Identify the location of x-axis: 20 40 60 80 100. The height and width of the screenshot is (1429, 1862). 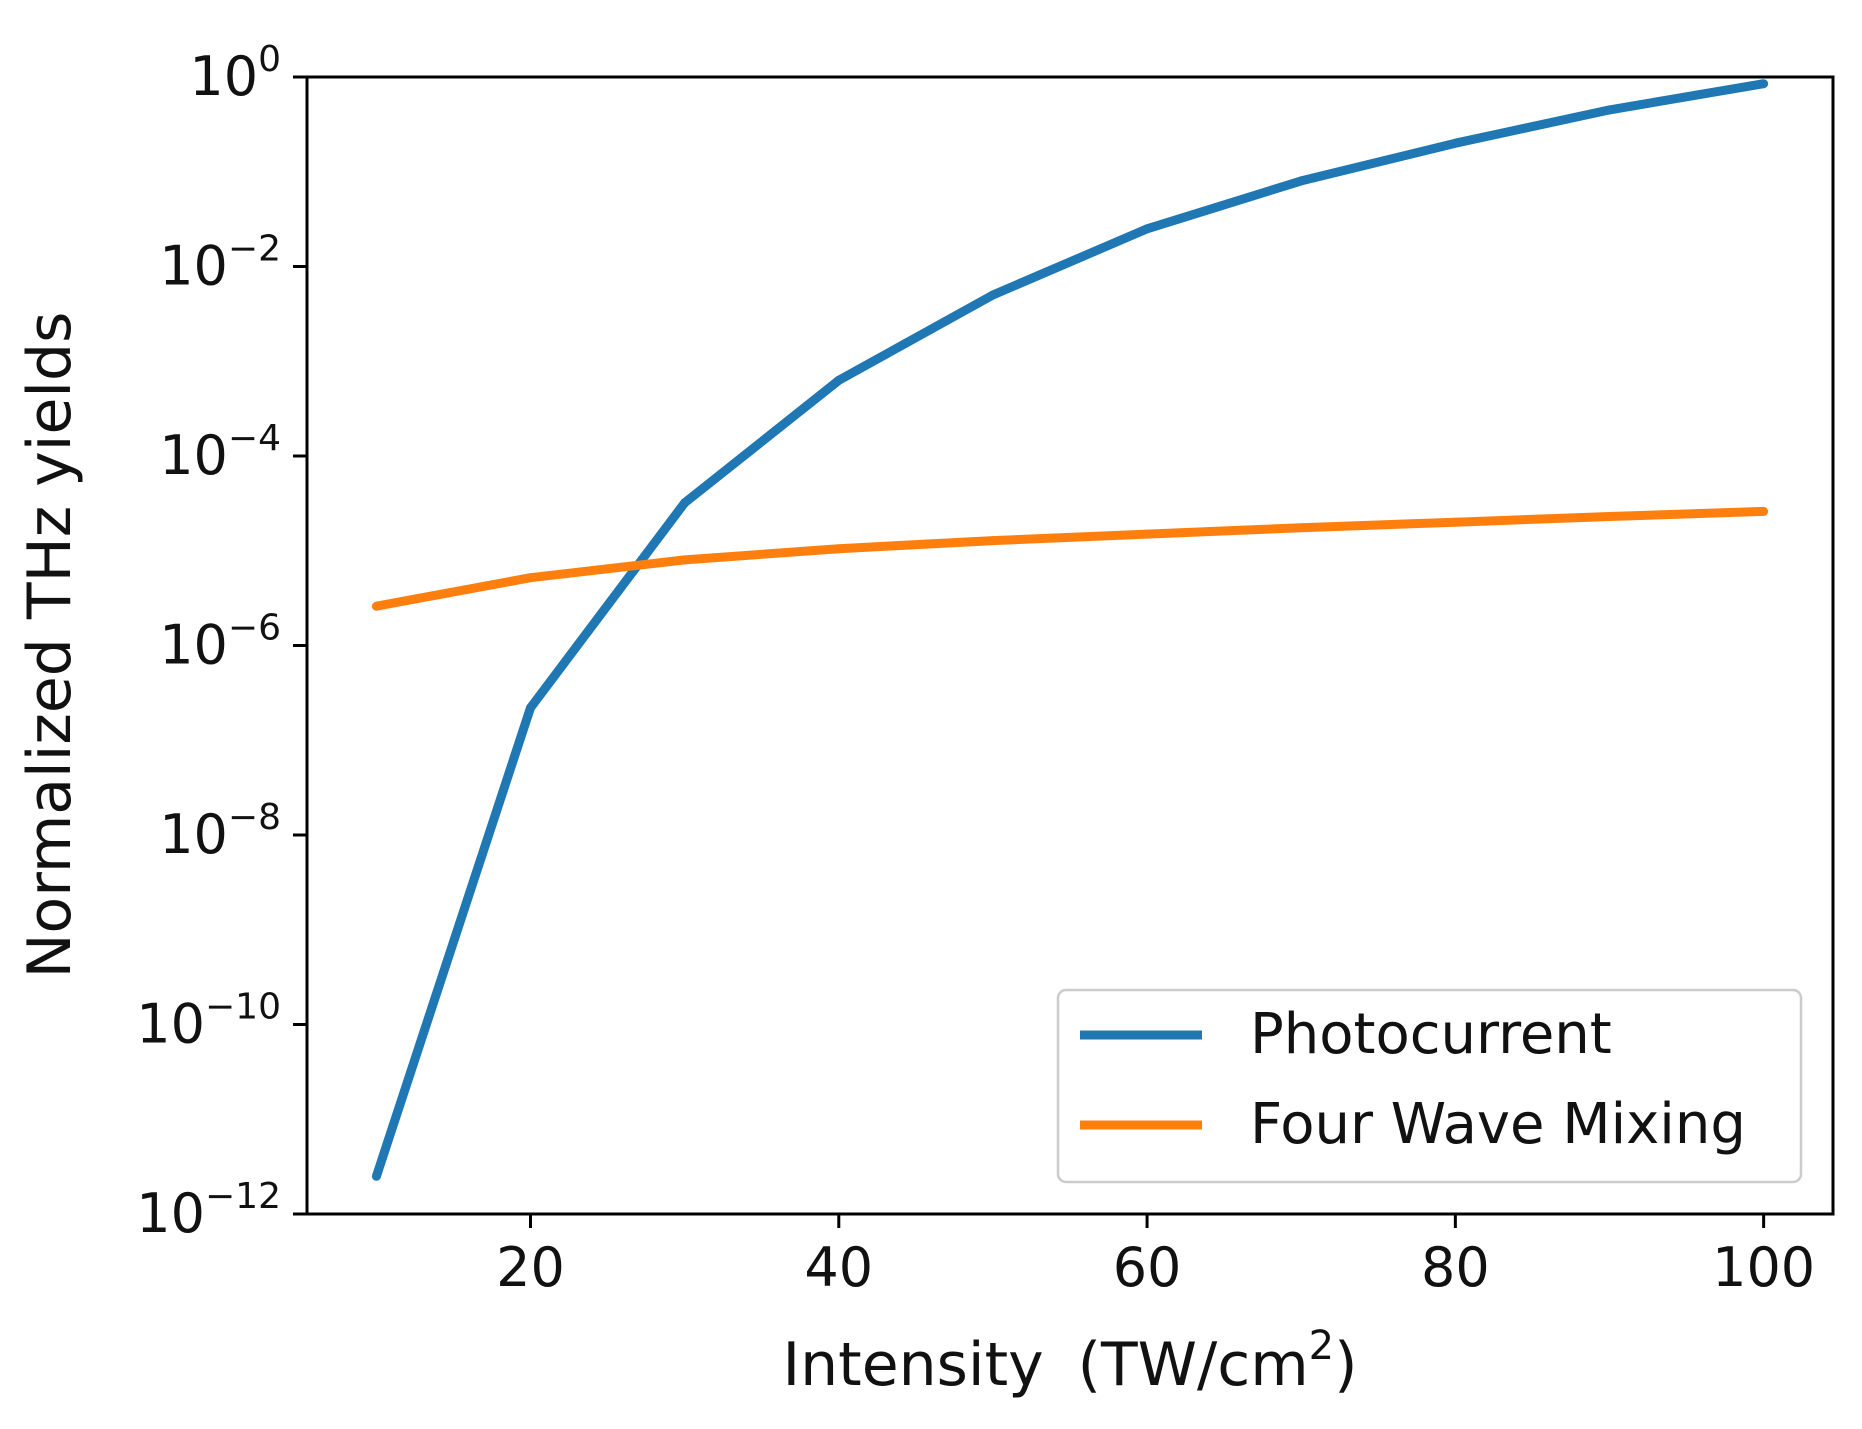
(1155, 1256).